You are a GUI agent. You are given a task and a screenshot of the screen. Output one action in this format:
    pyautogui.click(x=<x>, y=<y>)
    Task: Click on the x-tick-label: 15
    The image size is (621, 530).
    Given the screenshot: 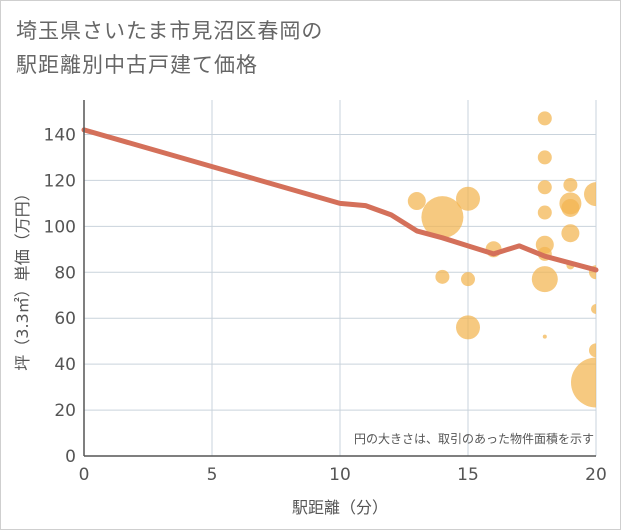 What is the action you would take?
    pyautogui.click(x=468, y=475)
    